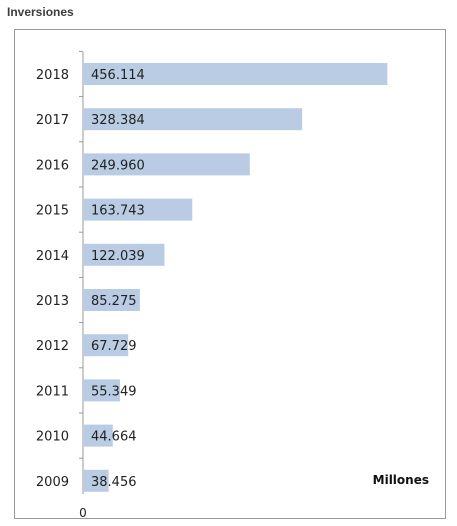 This screenshot has width=457, height=526. I want to click on category-label-2017: 2017, so click(52, 120).